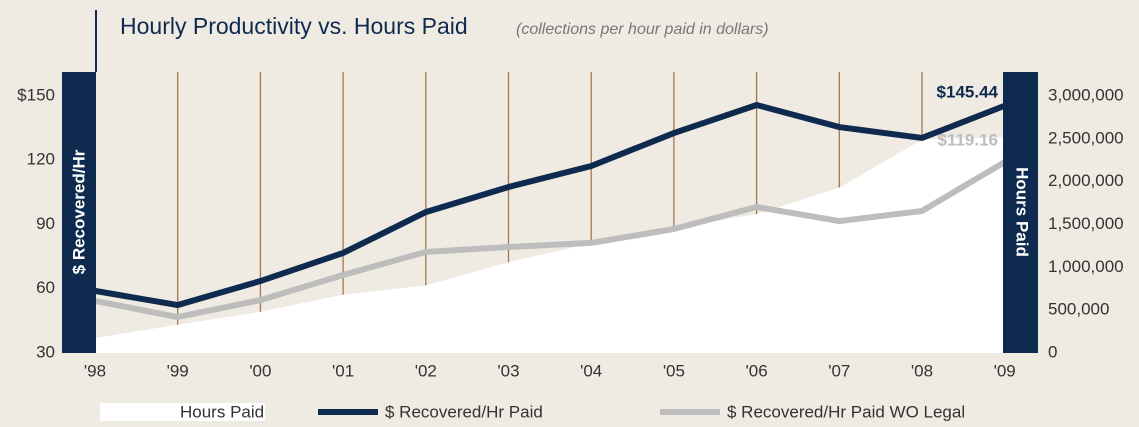 The image size is (1139, 427). I want to click on y-tick-label: 30, so click(45, 351).